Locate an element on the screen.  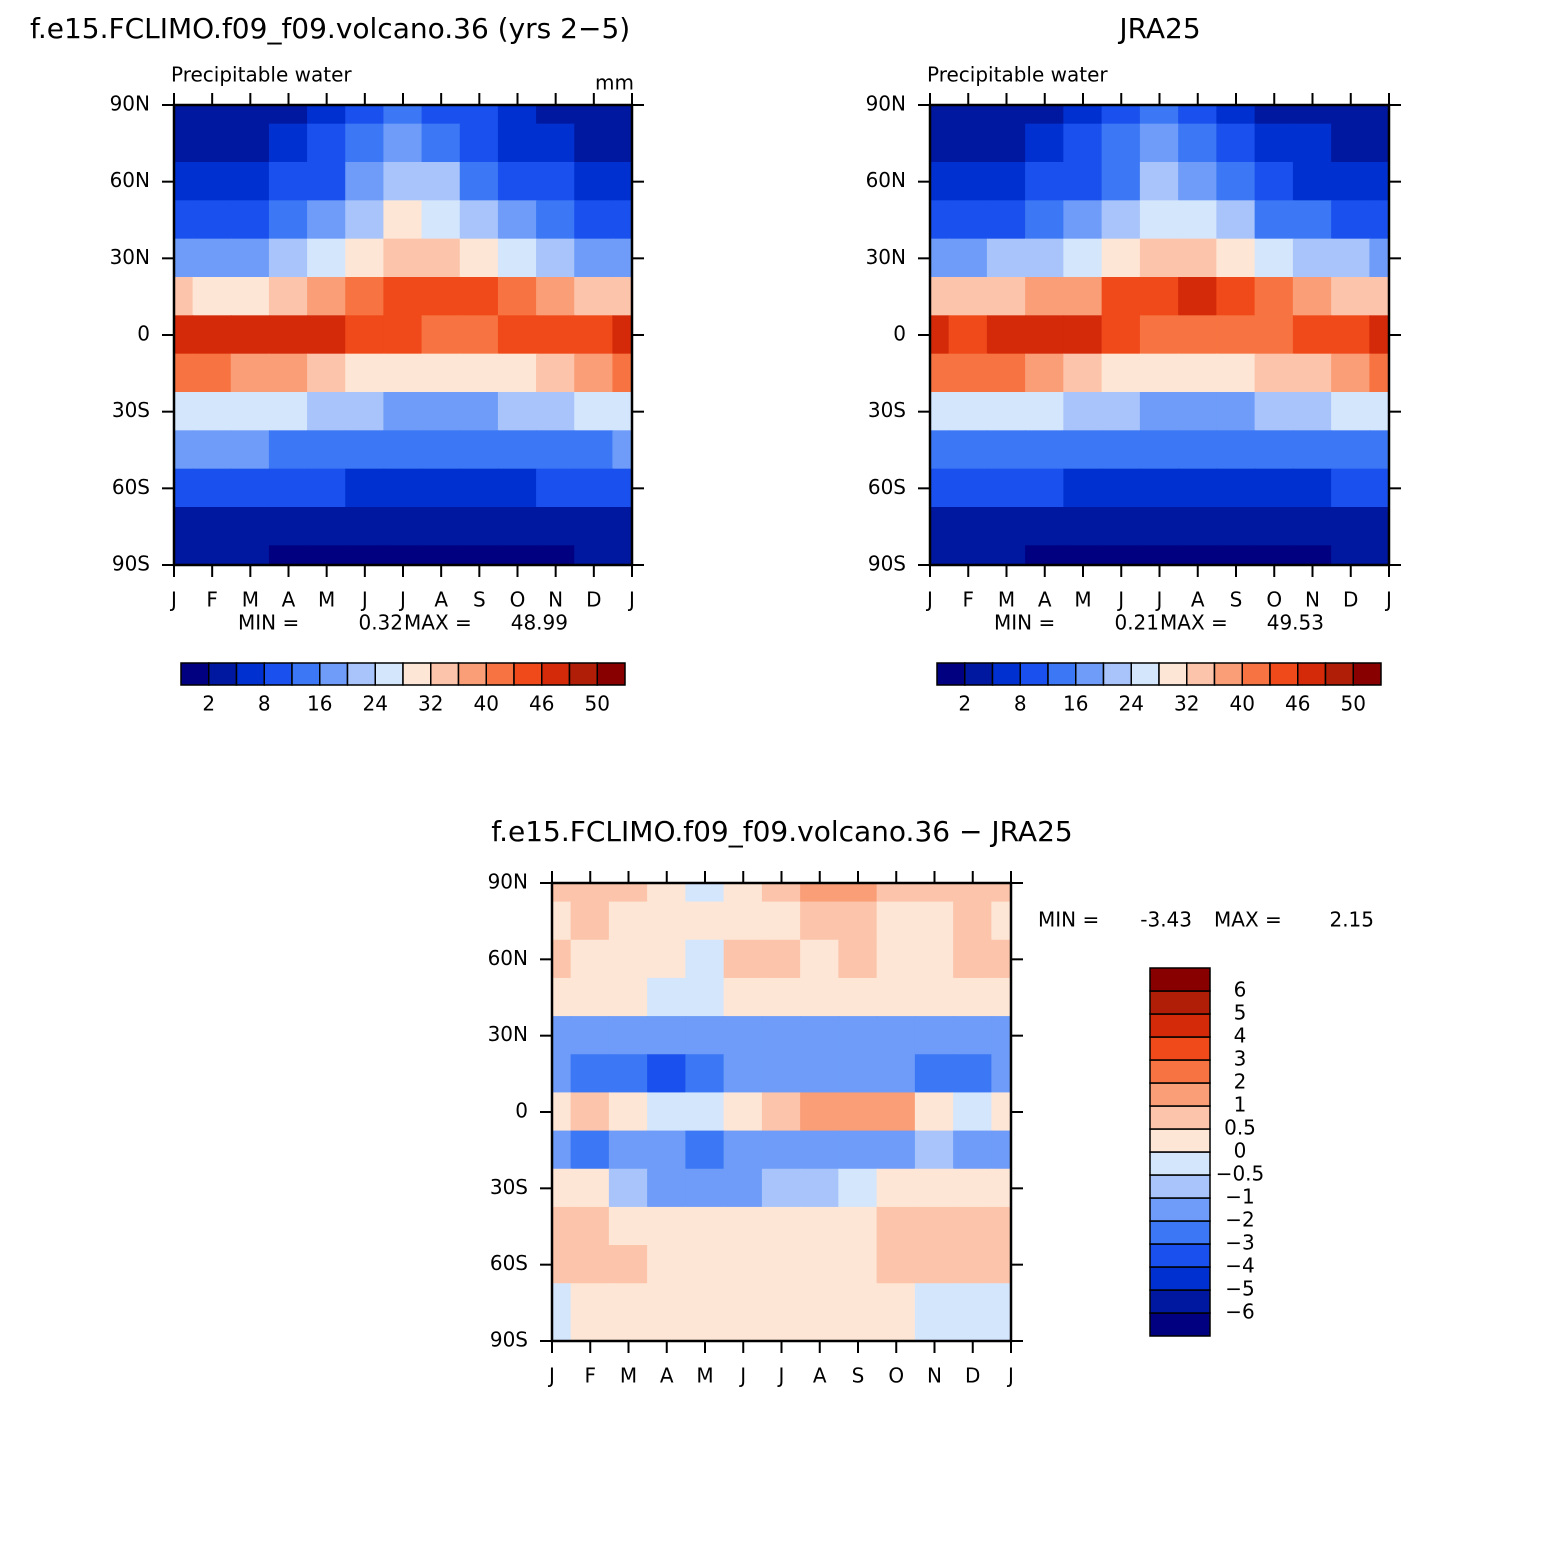
y-tick-label: 60S is located at coordinates (509, 1263).